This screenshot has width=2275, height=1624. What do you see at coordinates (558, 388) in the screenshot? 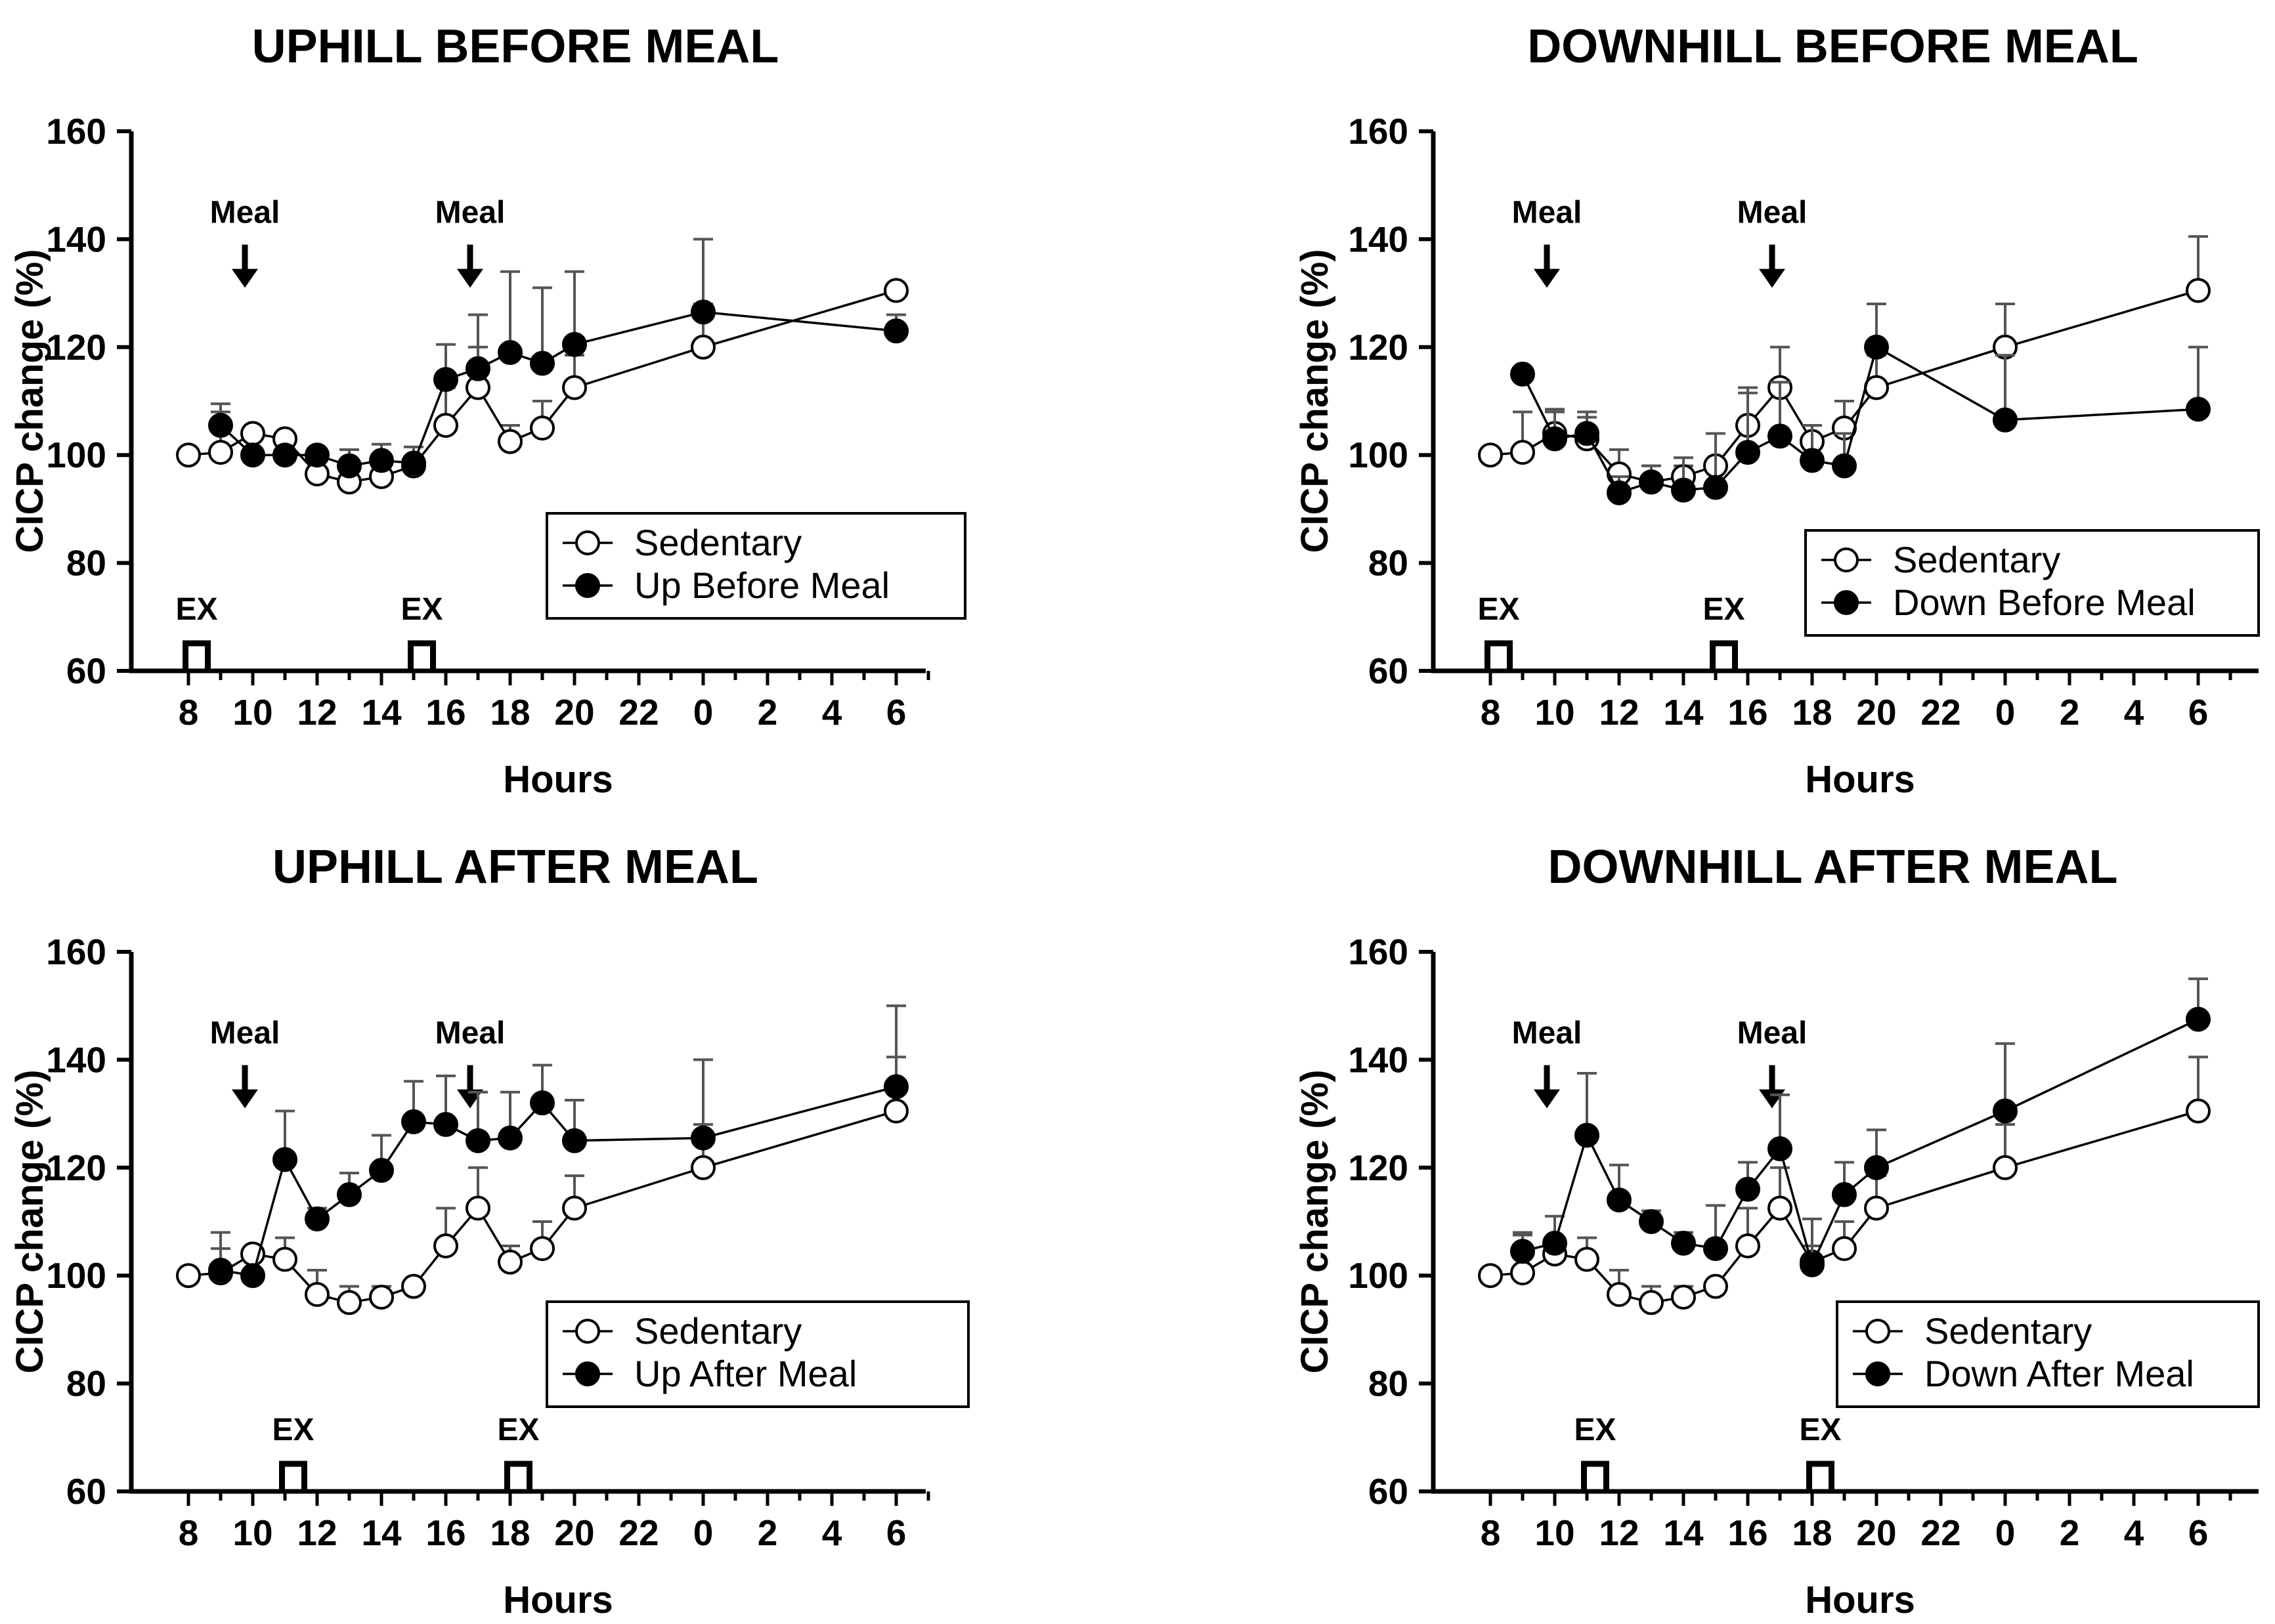
I see `series-line` at bounding box center [558, 388].